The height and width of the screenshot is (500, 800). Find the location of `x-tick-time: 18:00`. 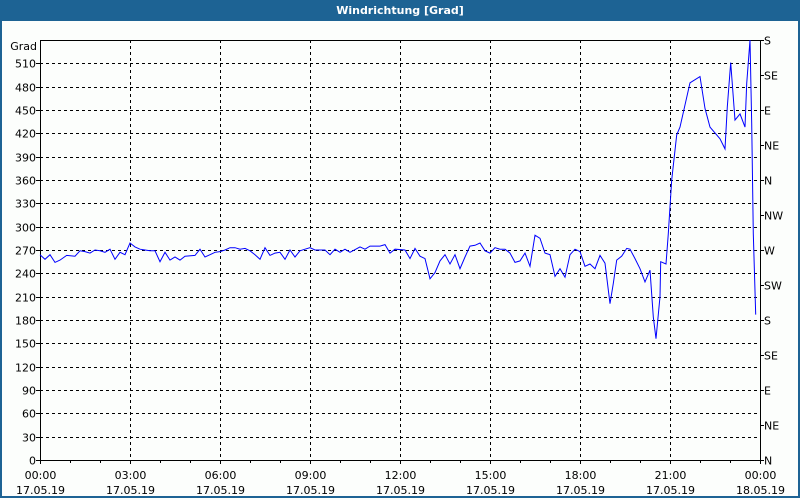

x-tick-time: 18:00 is located at coordinates (581, 475).